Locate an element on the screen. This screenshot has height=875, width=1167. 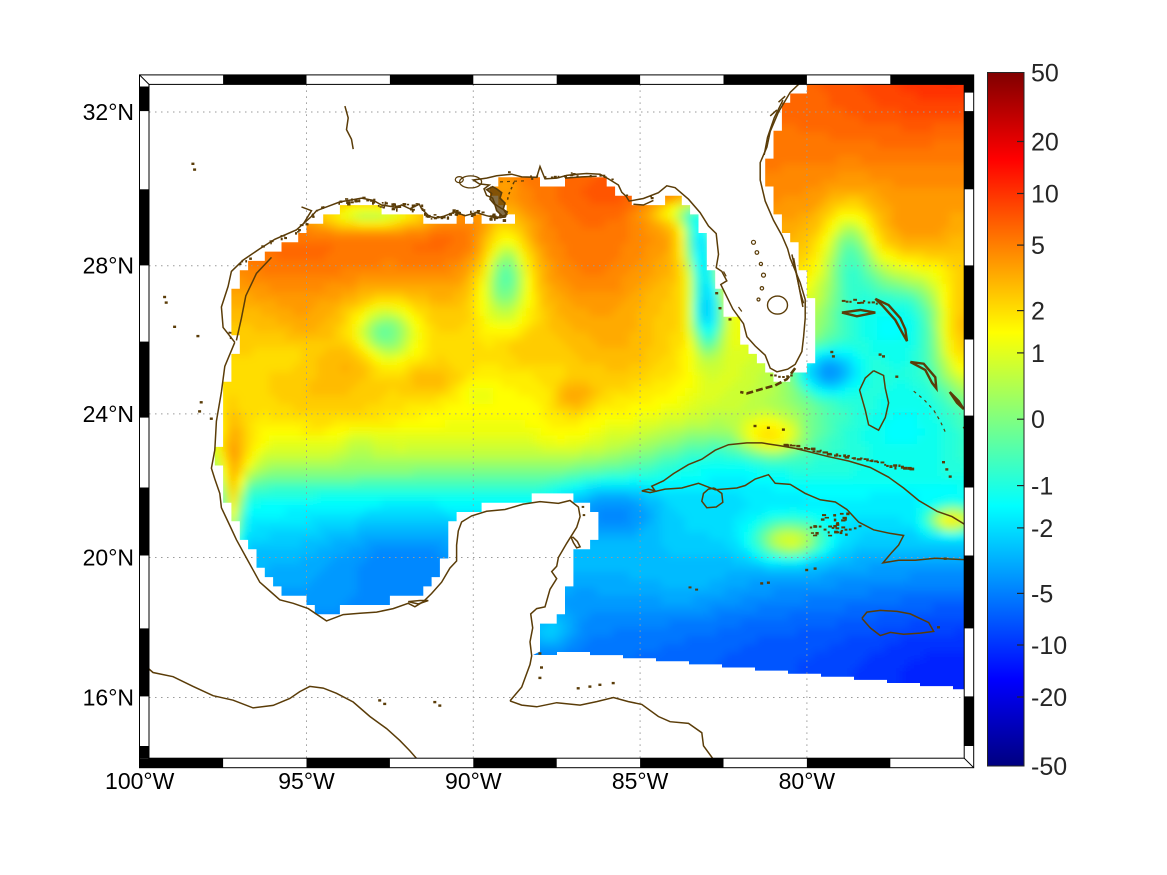
svg-text: -50 is located at coordinates (1049, 767).